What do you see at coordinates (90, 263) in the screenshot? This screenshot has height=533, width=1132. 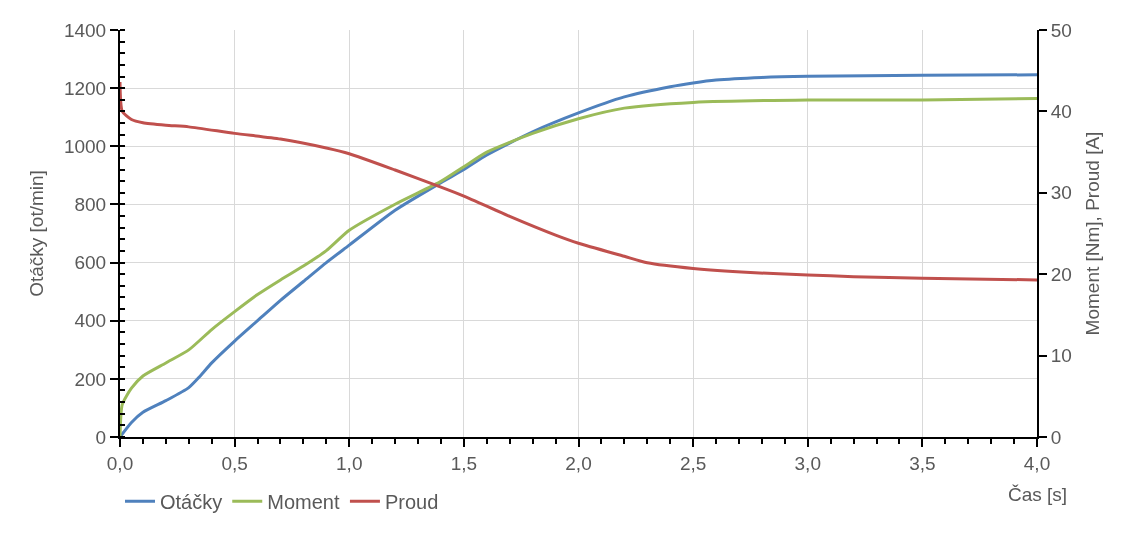 I see `y-tick-label: 600` at bounding box center [90, 263].